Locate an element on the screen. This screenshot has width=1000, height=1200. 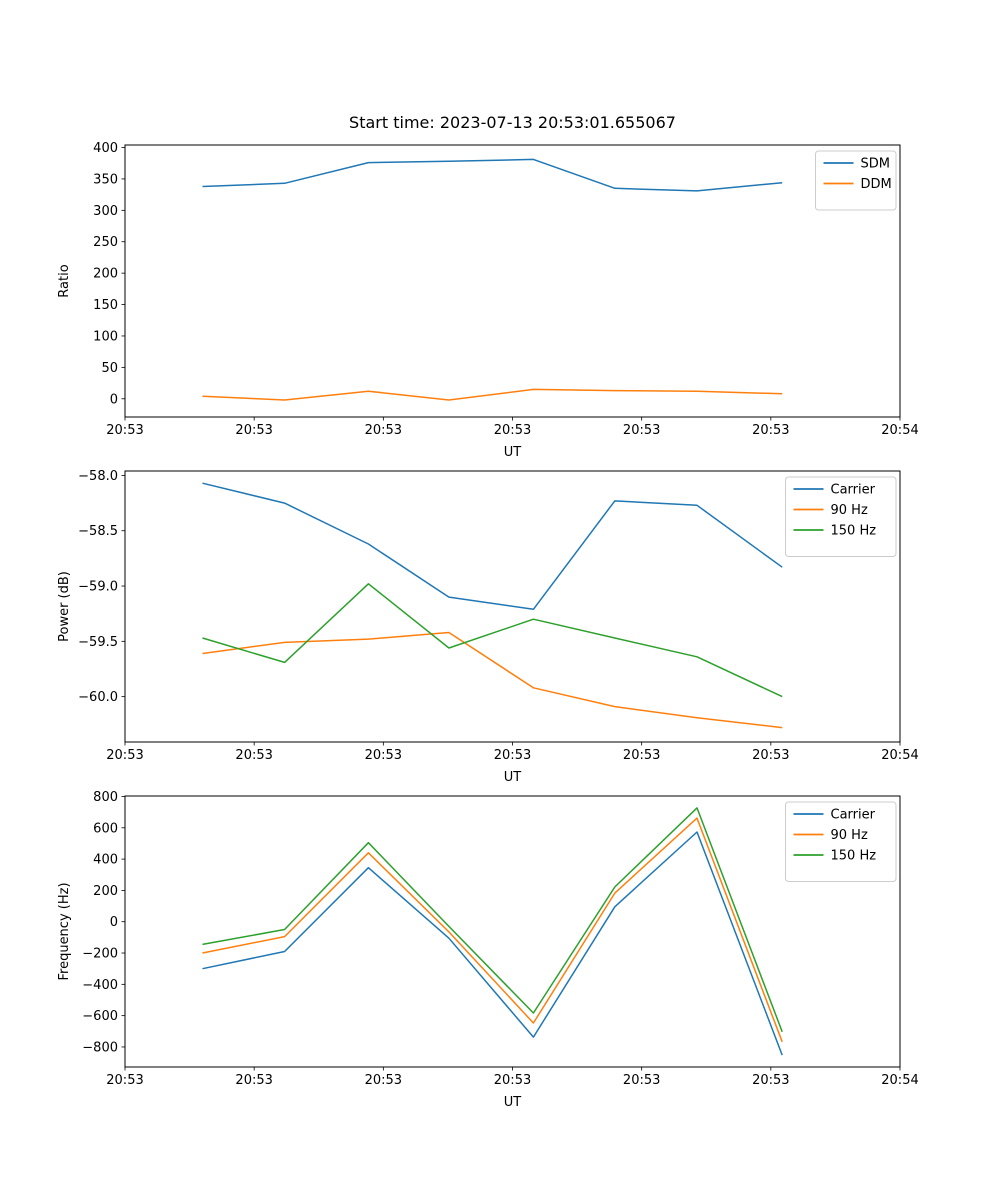
chart-3-y-ticklabel: −600 is located at coordinates (100, 1016).